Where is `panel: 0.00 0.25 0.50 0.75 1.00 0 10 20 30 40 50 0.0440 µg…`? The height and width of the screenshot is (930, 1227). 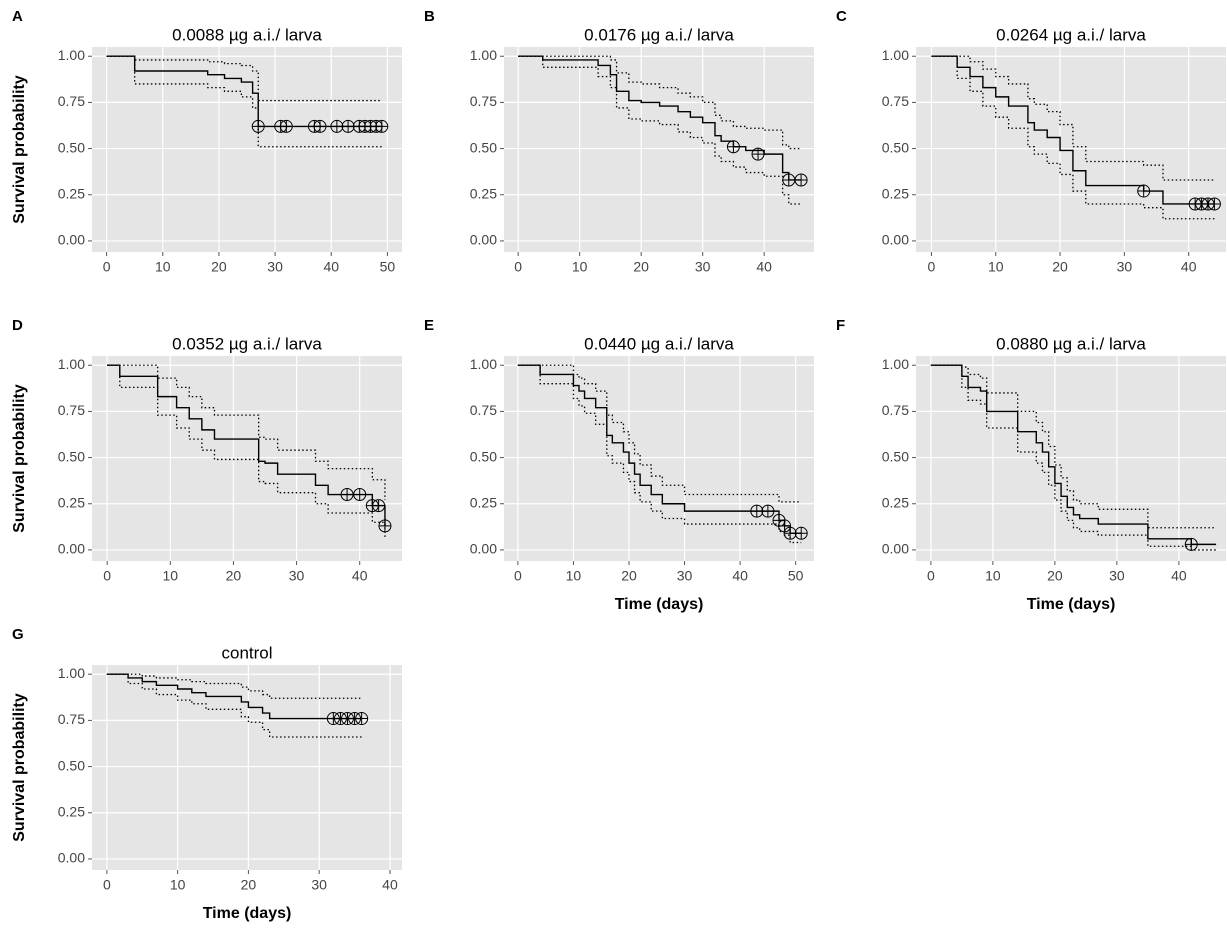
panel: 0.00 0.25 0.50 0.75 1.00 0 10 20 30 40 50 0.0440 µg… is located at coordinates (619, 465).